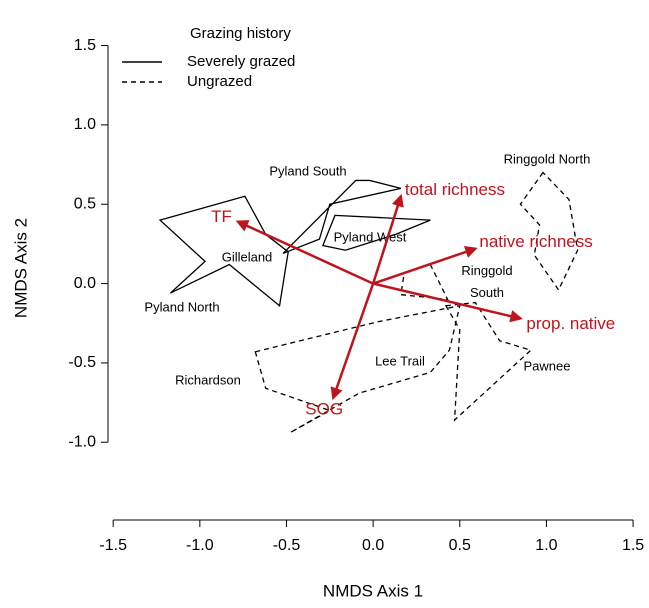 The height and width of the screenshot is (608, 649). Describe the element at coordinates (633, 545) in the screenshot. I see `x-tick-label: 1.5` at that location.